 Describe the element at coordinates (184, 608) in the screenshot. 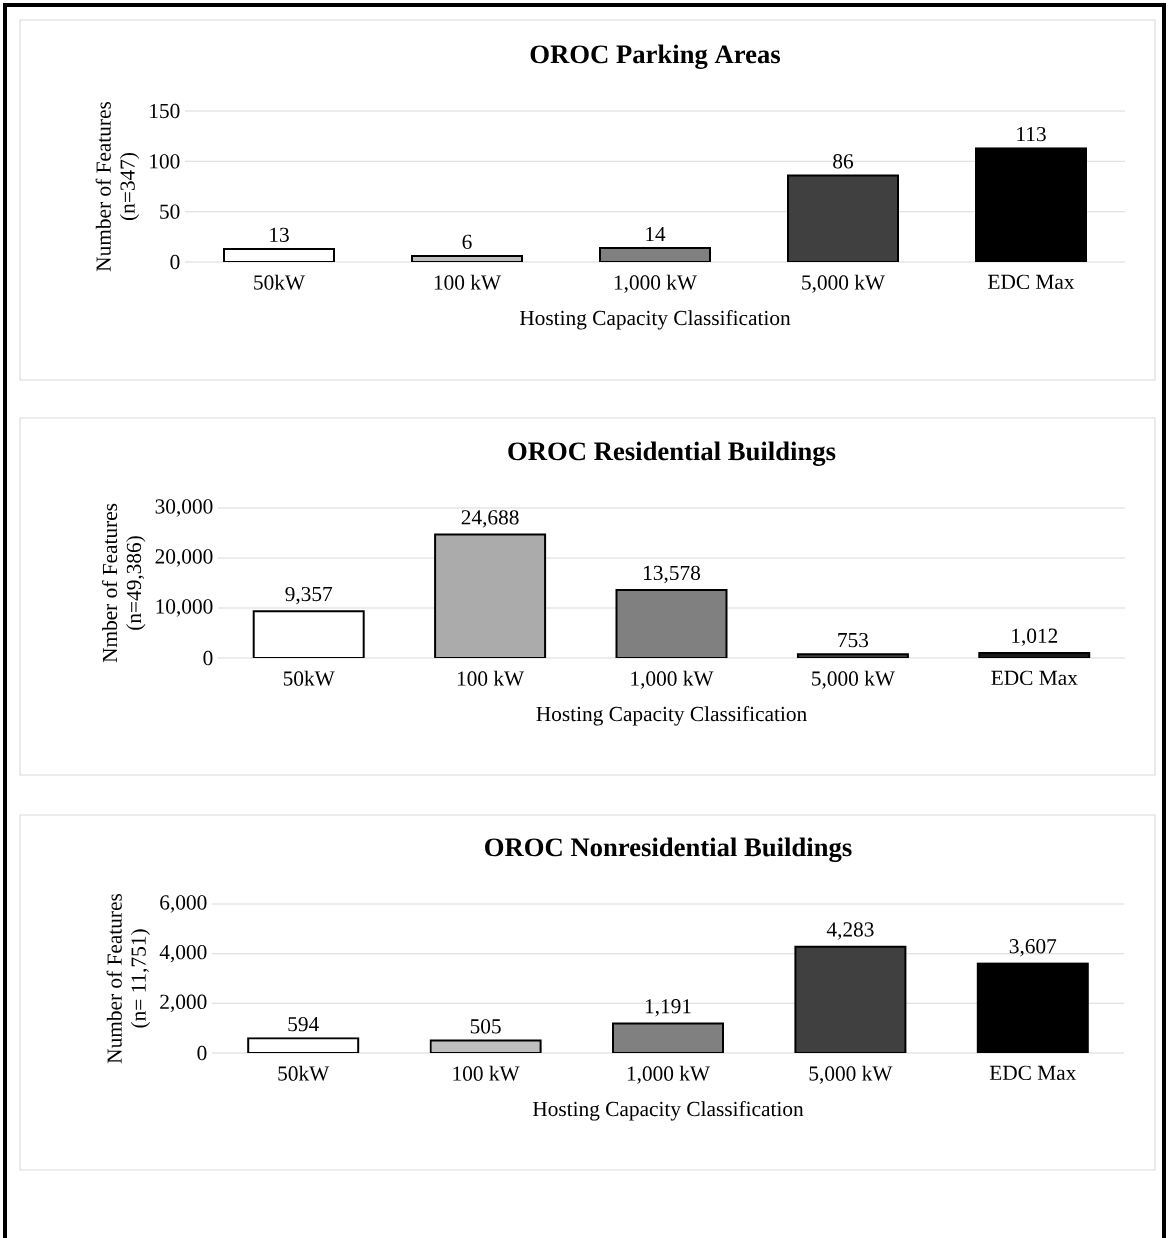

I see `y-tick-label: 10,000` at that location.